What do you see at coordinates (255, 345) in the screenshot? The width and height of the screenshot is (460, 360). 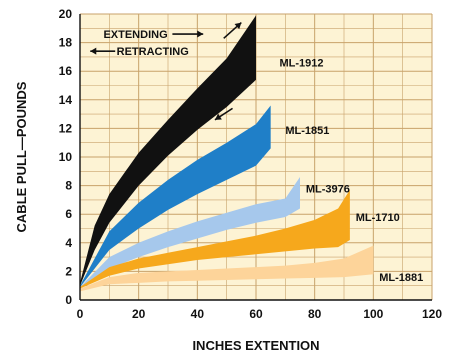 I see `x-axis-title: INCHES EXTENTION` at bounding box center [255, 345].